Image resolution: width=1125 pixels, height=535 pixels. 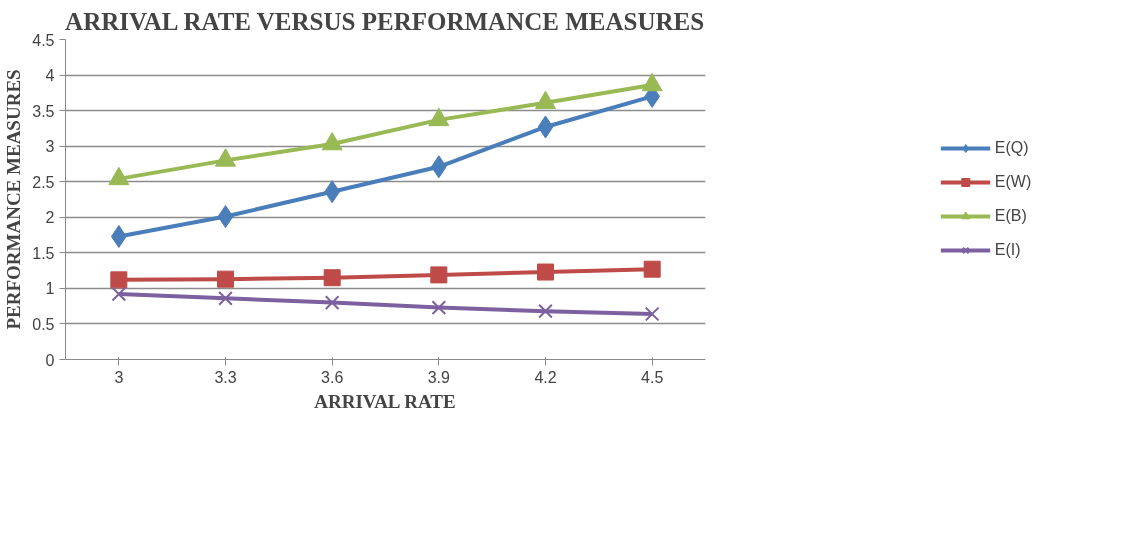 What do you see at coordinates (43, 253) in the screenshot?
I see `y-tick-label: 1.5` at bounding box center [43, 253].